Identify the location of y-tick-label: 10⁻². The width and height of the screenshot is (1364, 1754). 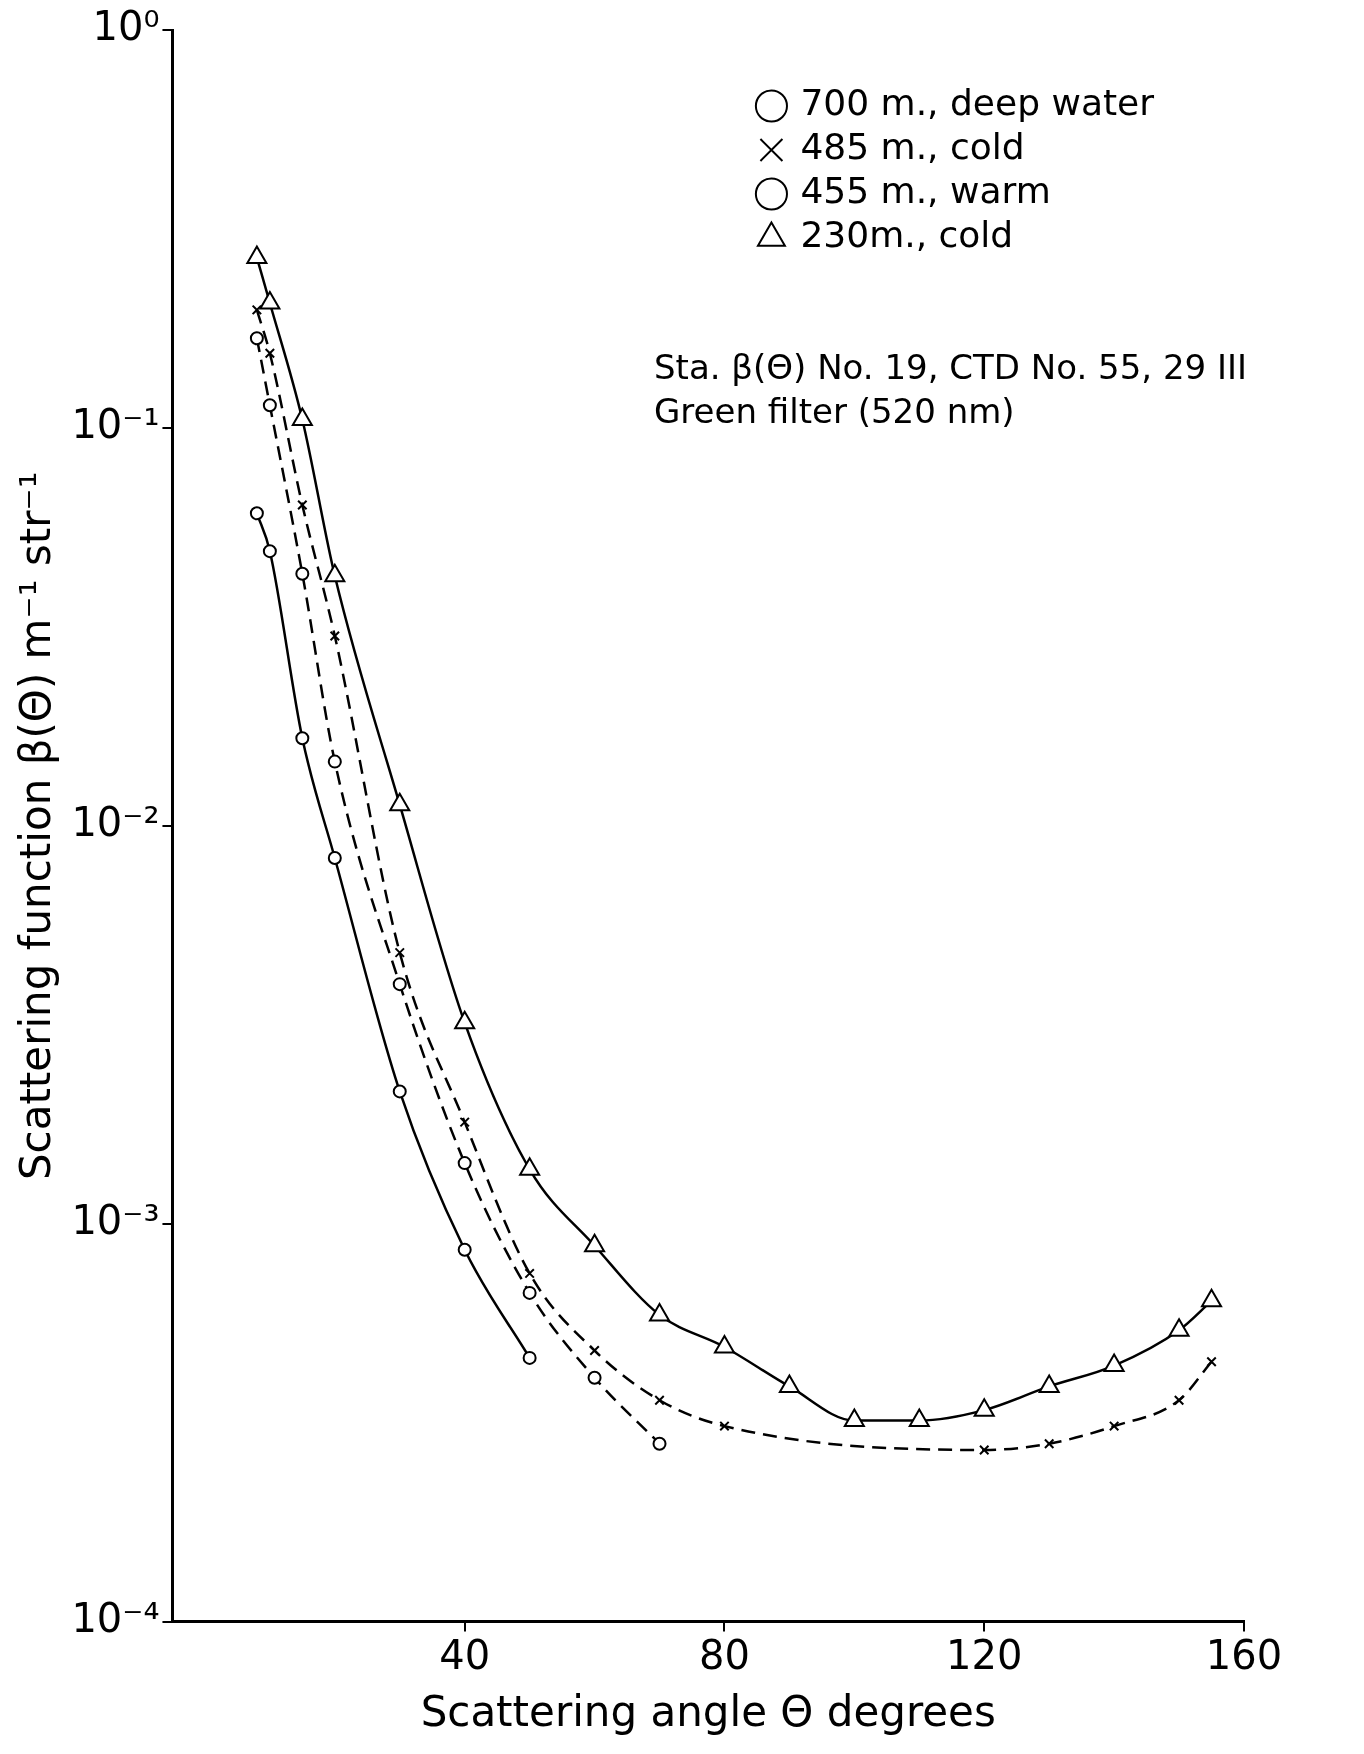
(115, 822).